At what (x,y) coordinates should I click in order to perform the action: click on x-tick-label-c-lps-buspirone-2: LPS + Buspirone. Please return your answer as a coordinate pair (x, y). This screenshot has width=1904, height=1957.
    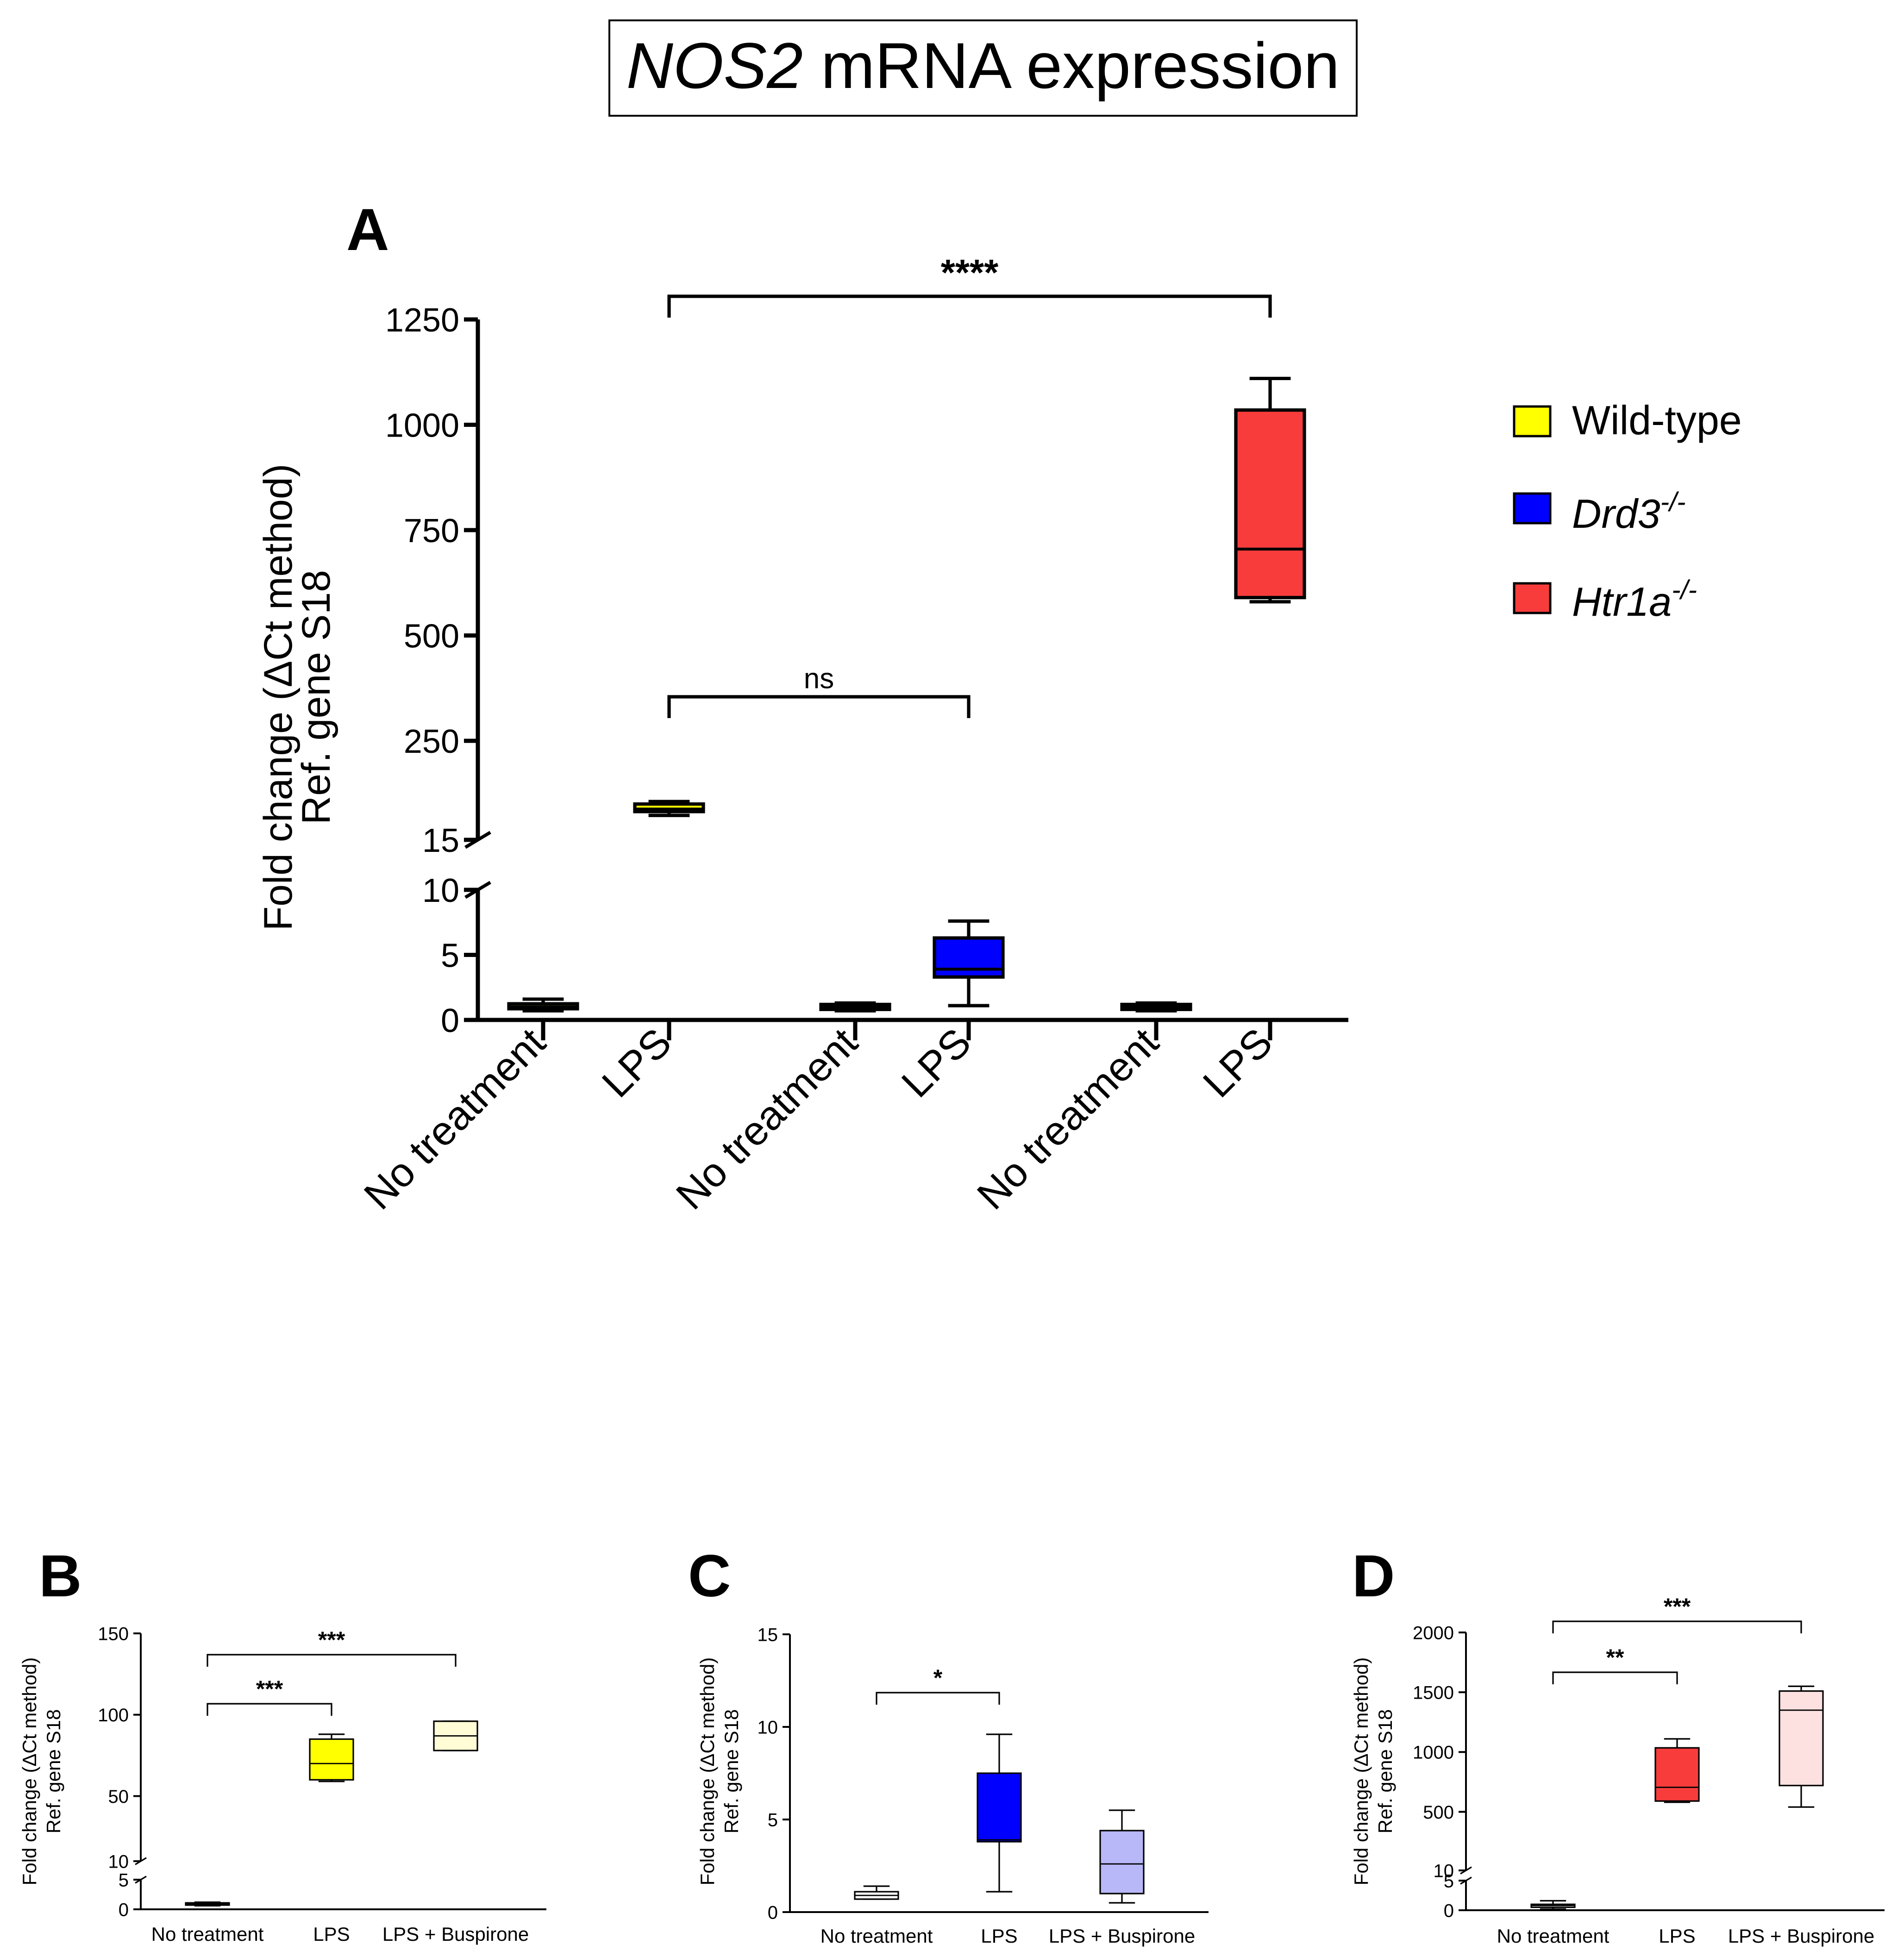
    Looking at the image, I should click on (1122, 1936).